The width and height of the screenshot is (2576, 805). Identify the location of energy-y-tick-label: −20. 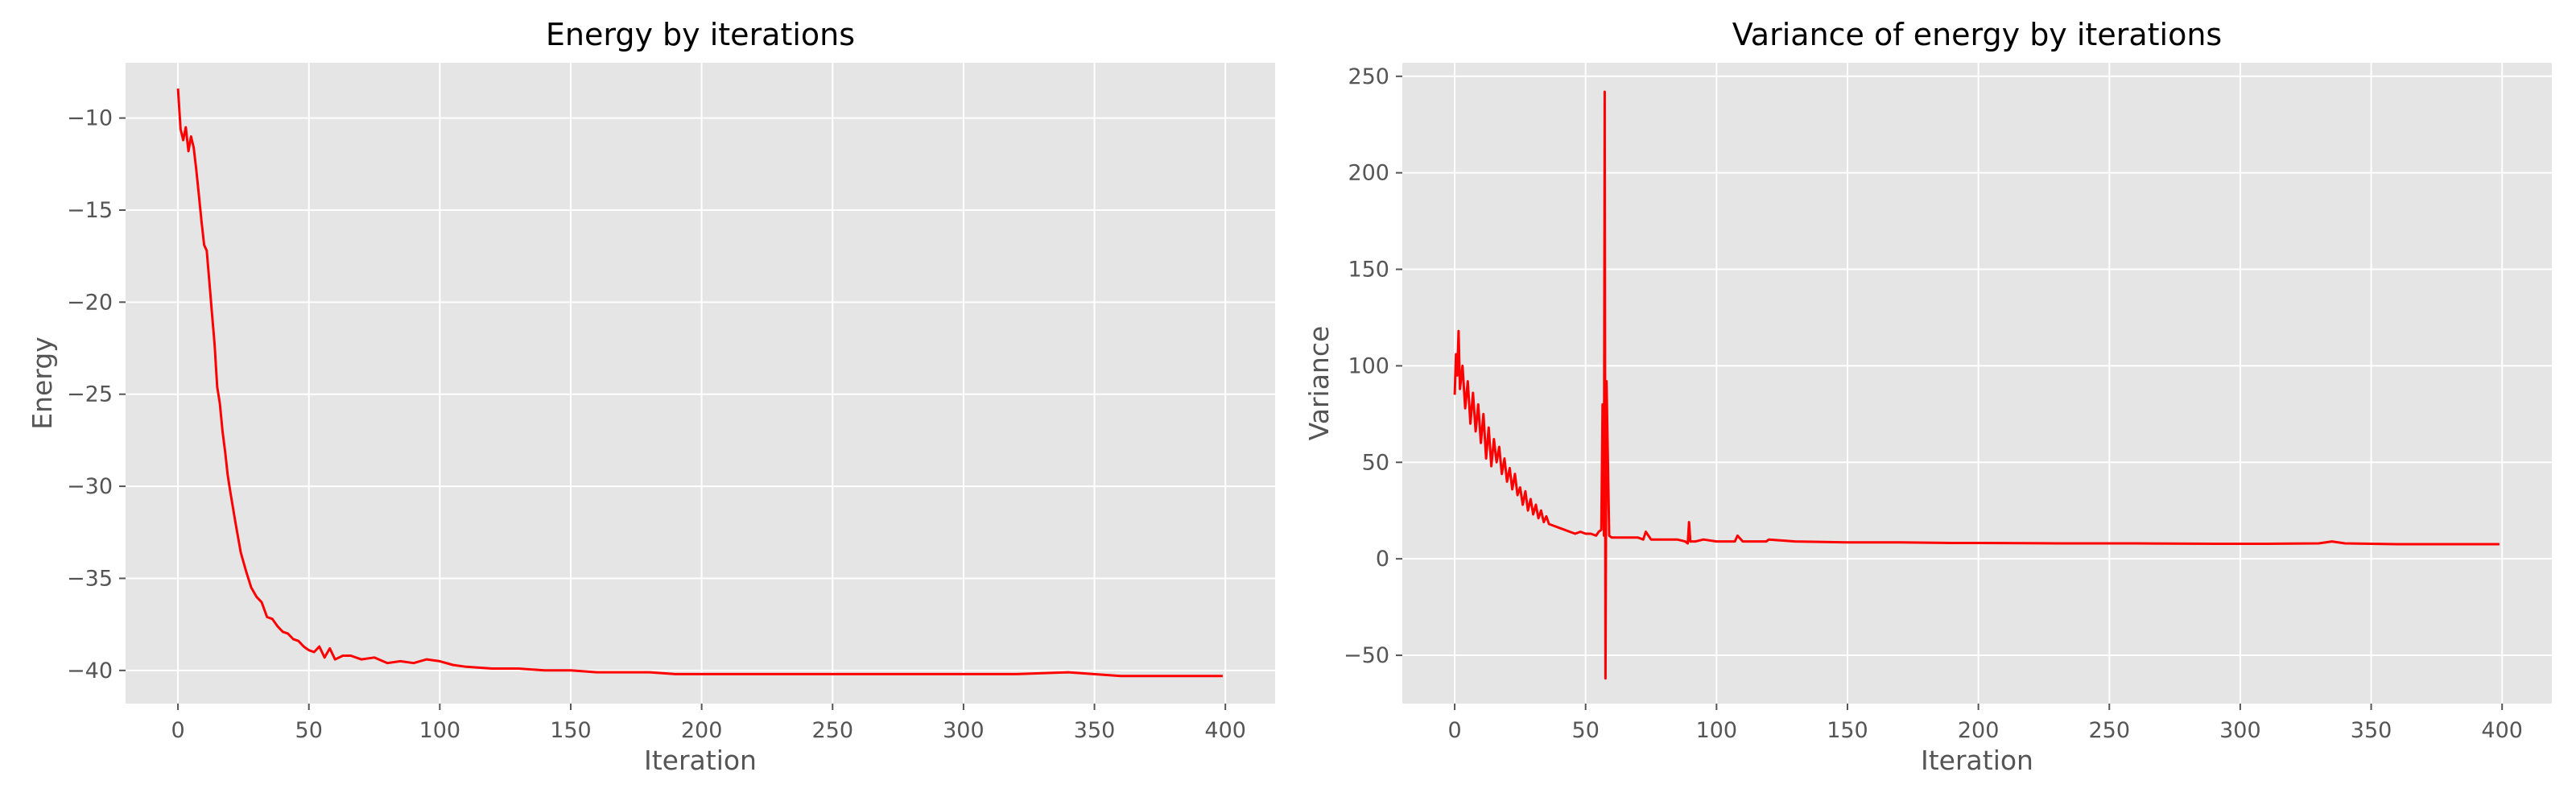
(90, 302).